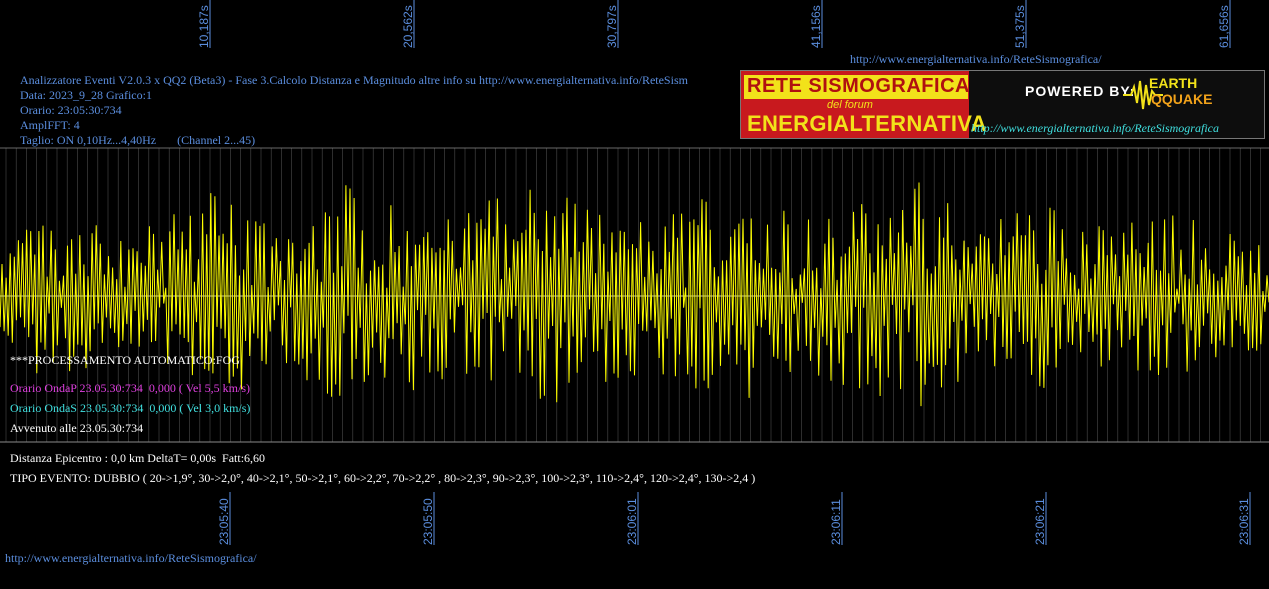 The image size is (1269, 589). I want to click on header-line-3: Orario: 23:05:30:734, so click(71, 110).